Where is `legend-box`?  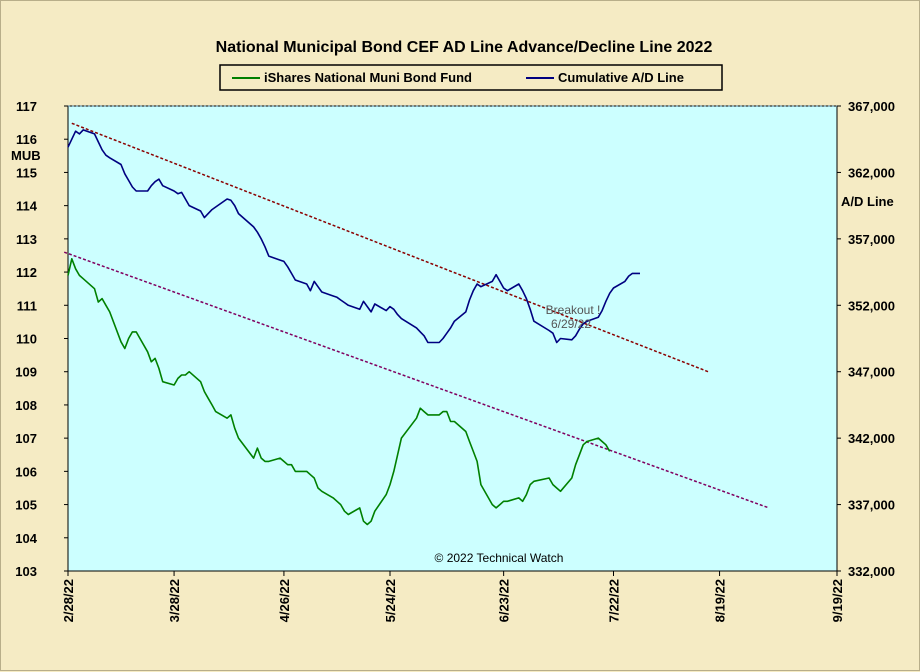
legend-box is located at coordinates (471, 77).